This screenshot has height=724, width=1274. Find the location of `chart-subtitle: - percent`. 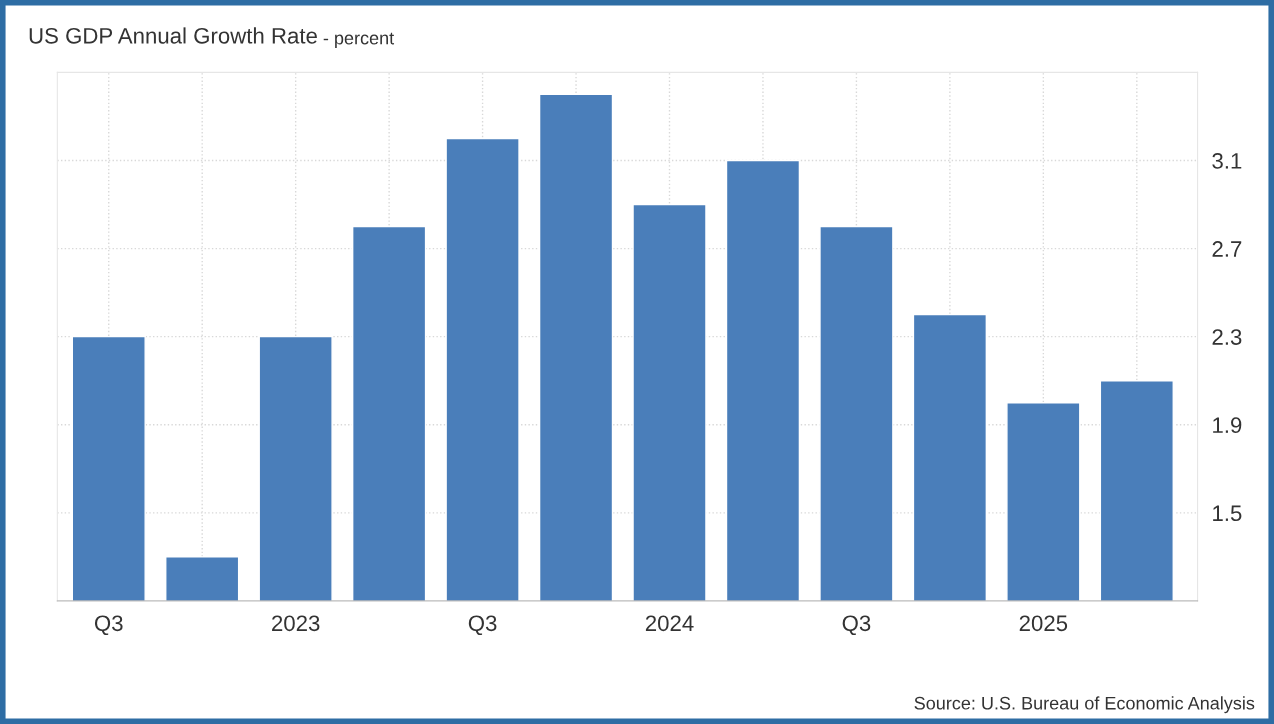

chart-subtitle: - percent is located at coordinates (359, 40).